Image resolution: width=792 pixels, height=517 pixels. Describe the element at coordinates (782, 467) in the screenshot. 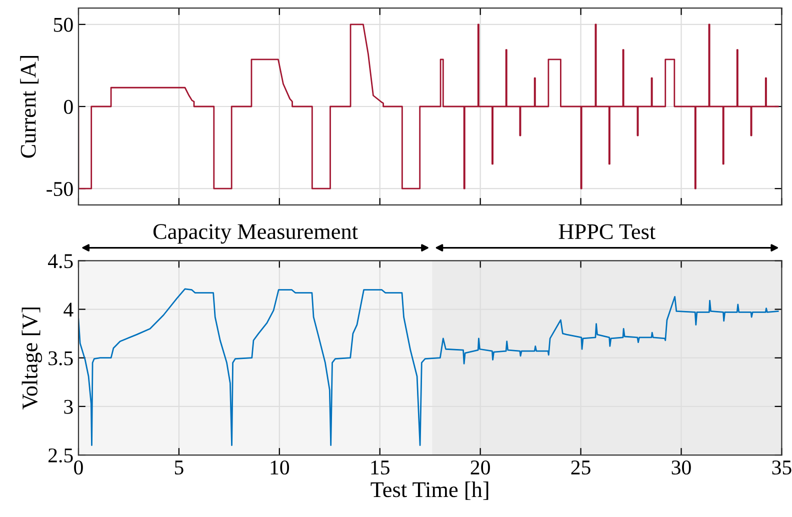

I see `x-tick-label: 35` at that location.